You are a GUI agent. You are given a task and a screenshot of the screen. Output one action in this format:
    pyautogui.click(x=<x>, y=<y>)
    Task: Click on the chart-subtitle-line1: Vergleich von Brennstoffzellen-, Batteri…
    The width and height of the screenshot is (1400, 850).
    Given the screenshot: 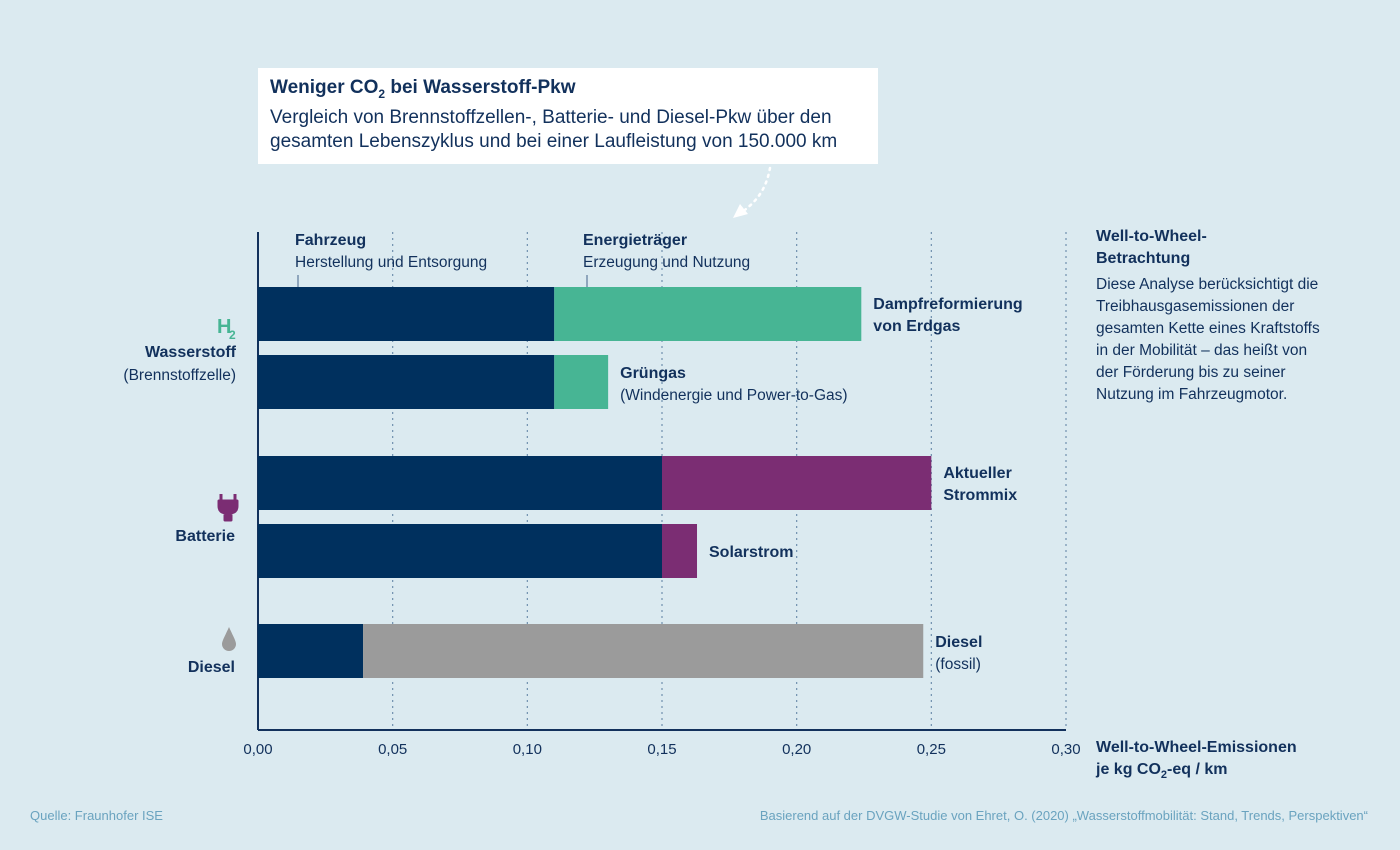 What is the action you would take?
    pyautogui.click(x=551, y=117)
    